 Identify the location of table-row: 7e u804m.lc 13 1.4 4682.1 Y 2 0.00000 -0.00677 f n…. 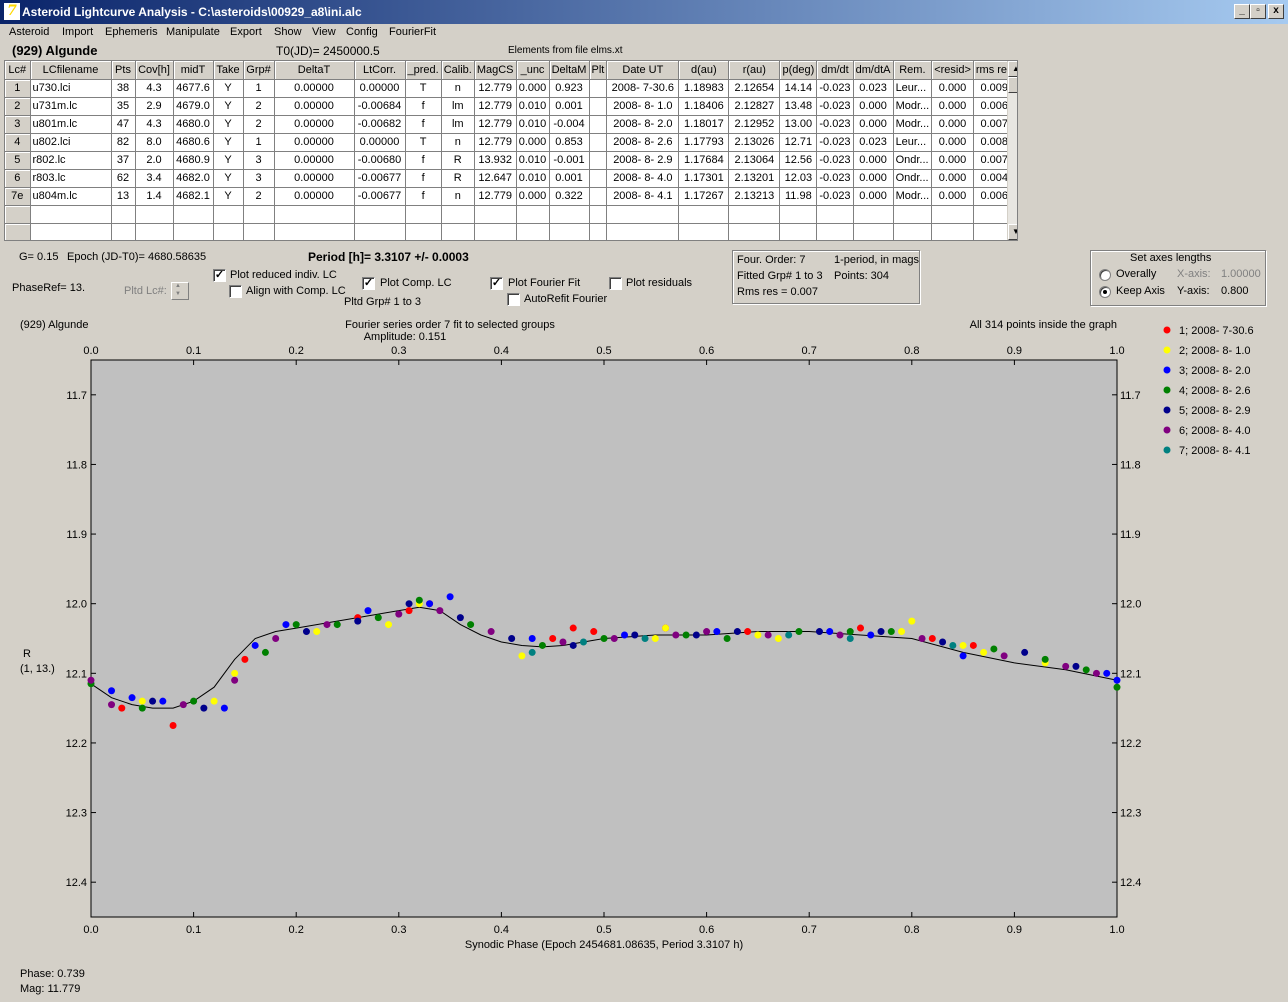
(510, 196).